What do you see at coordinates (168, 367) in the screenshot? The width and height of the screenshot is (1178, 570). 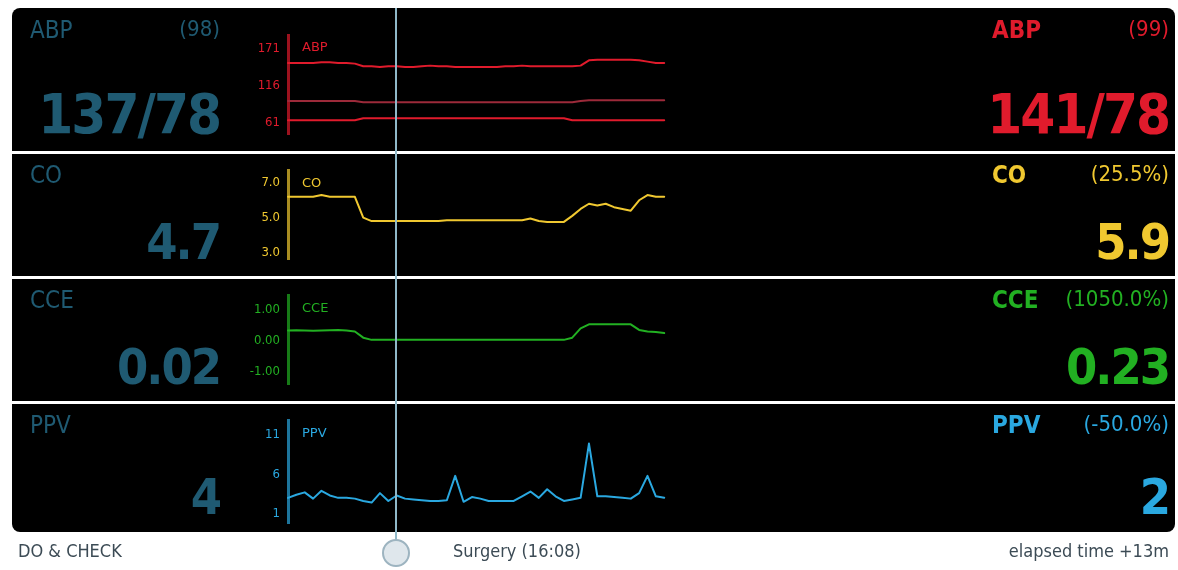 I see `text: 0.02` at bounding box center [168, 367].